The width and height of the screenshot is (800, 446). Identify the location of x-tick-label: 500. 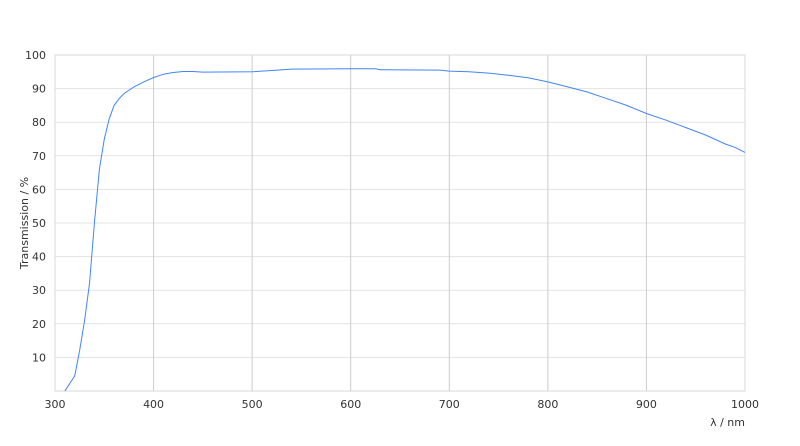
(252, 404).